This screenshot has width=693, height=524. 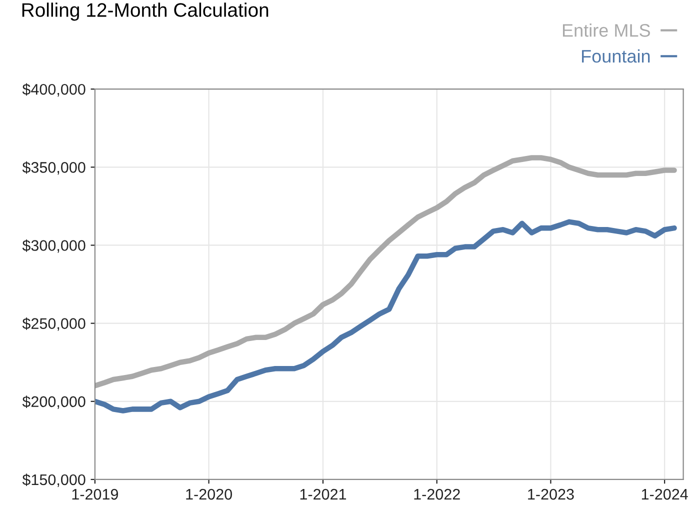 What do you see at coordinates (54, 324) in the screenshot?
I see `y-tick-label: $250,000` at bounding box center [54, 324].